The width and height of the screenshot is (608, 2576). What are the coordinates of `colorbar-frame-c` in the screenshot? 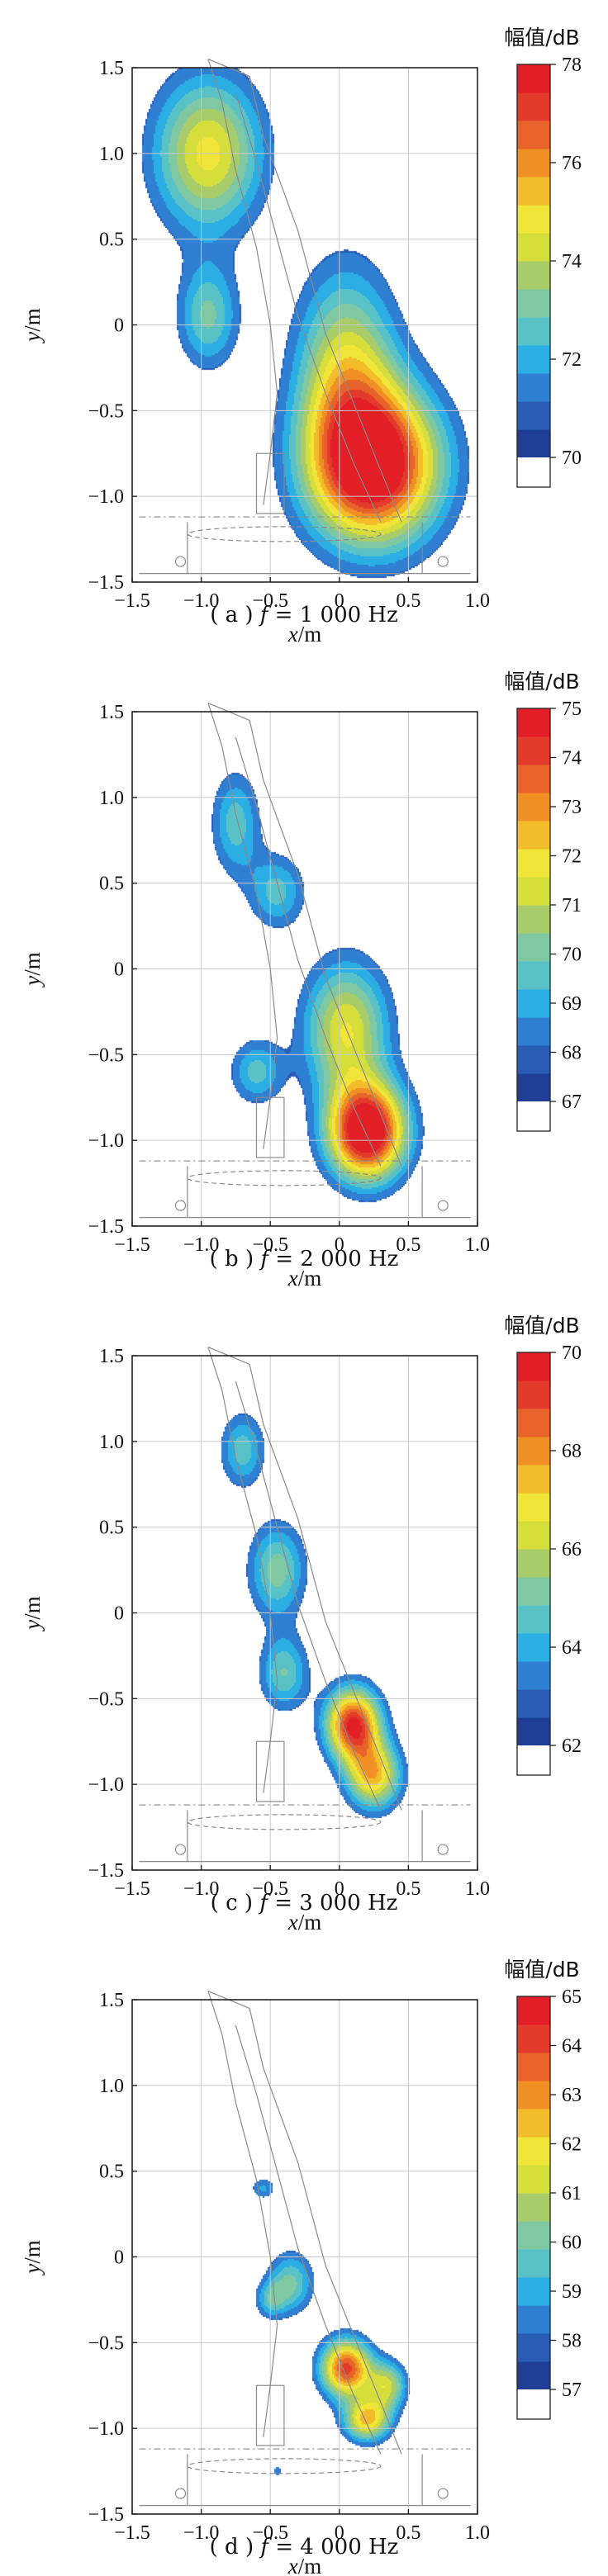 It's located at (533, 1564).